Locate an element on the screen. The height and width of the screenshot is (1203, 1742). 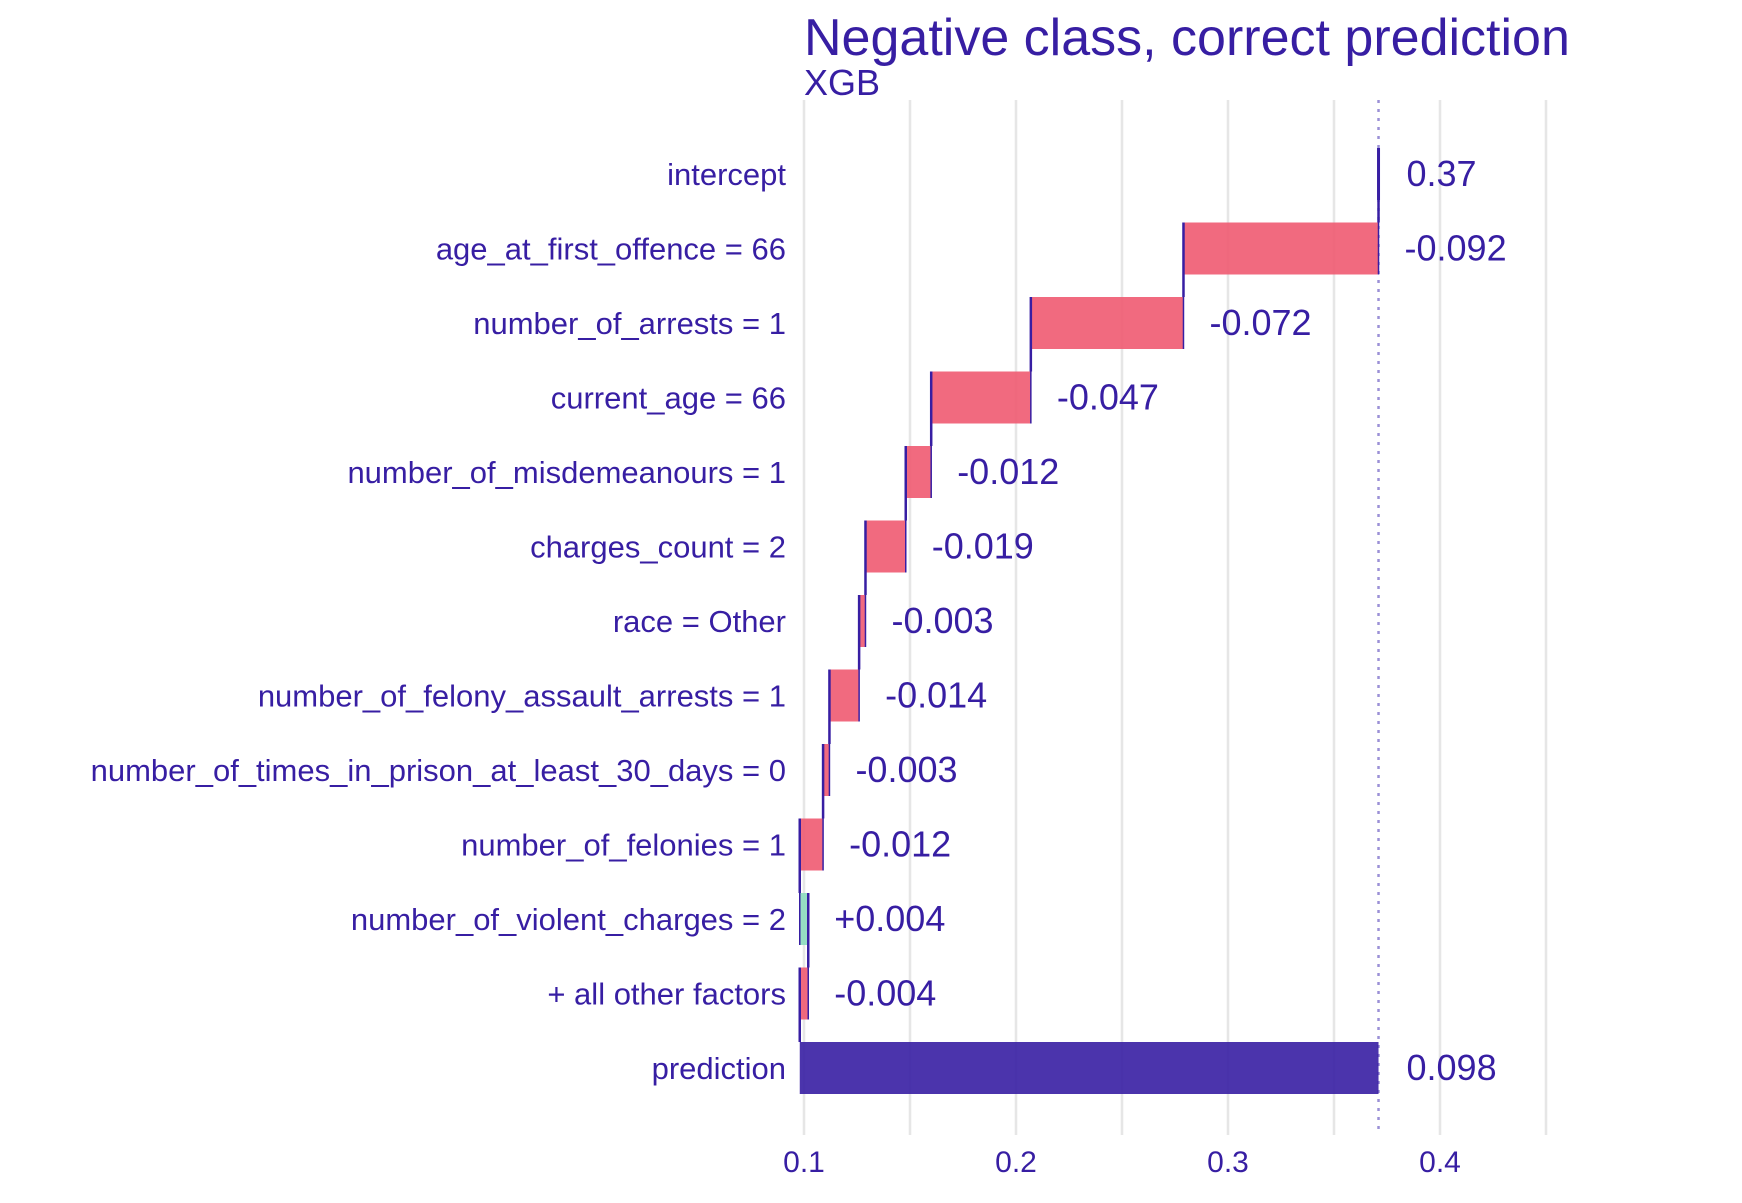
row-label: number_of_violent_charges = 2 is located at coordinates (568, 919).